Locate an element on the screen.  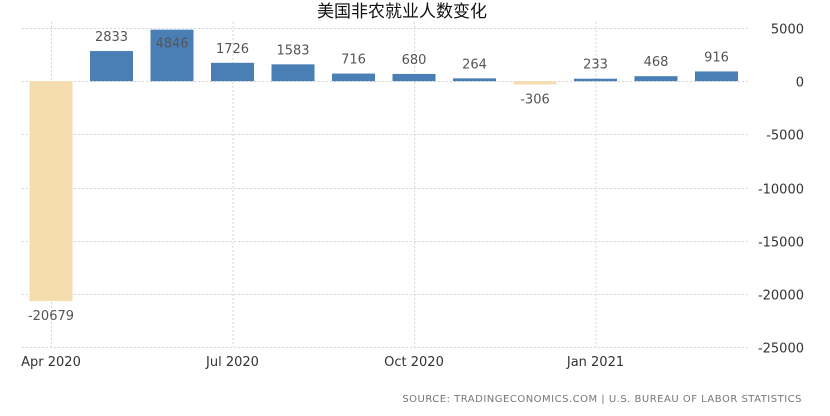
data-label: 468 is located at coordinates (656, 62).